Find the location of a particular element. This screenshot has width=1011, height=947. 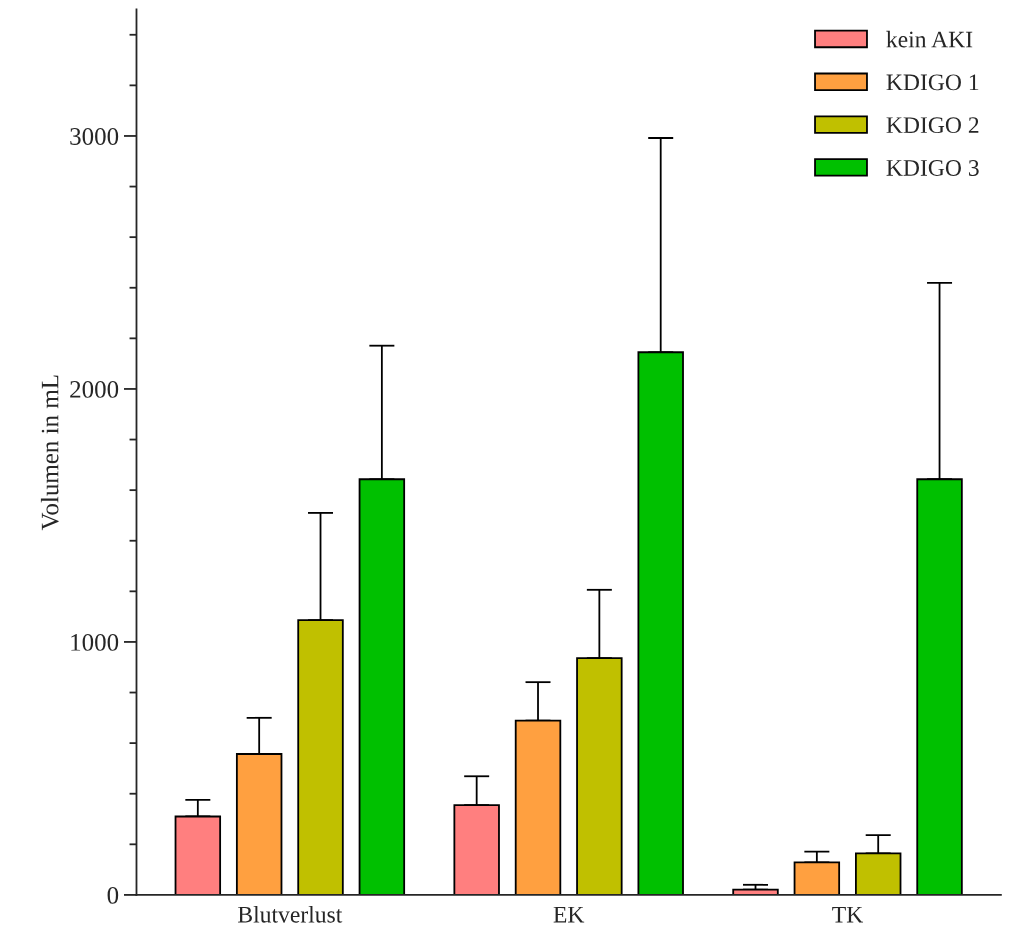

y-tick-label: 1000 is located at coordinates (95, 642).